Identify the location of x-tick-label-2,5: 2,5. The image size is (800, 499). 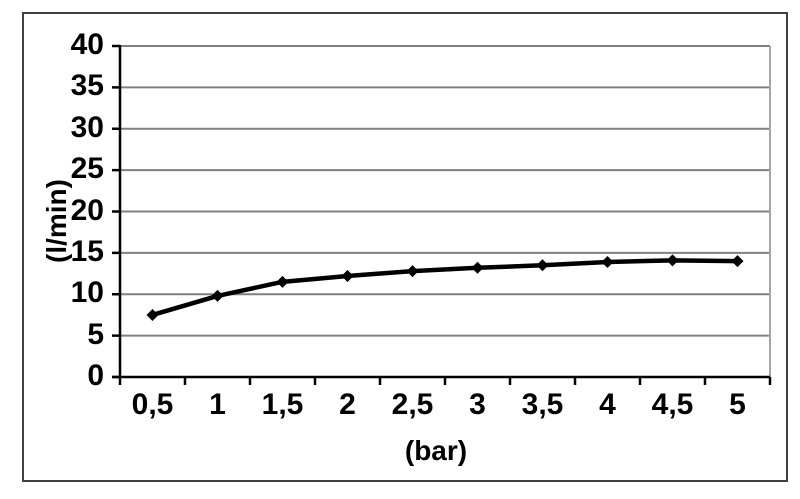
(412, 404).